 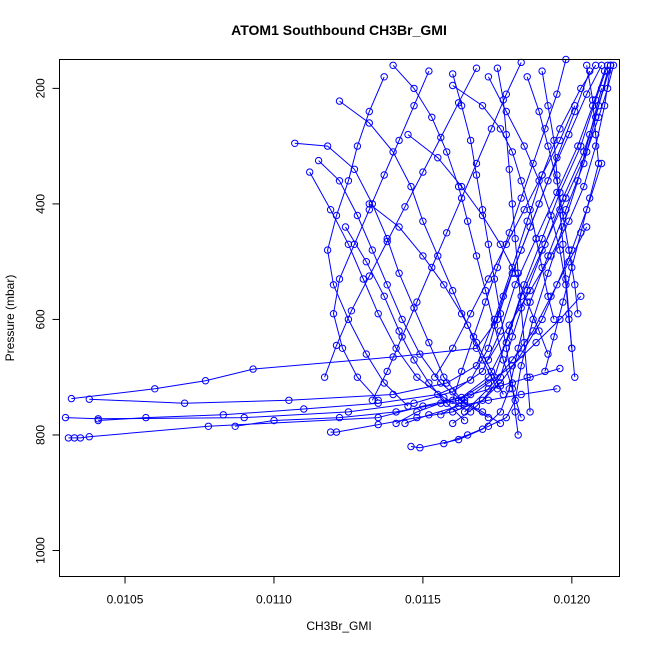 What do you see at coordinates (125, 600) in the screenshot?
I see `x-tick-label: 0.0105` at bounding box center [125, 600].